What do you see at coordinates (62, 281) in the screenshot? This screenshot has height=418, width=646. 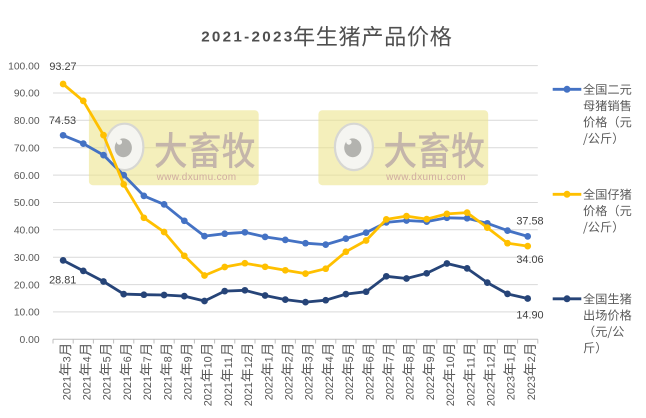 I see `svg-text: 28.81` at bounding box center [62, 281].